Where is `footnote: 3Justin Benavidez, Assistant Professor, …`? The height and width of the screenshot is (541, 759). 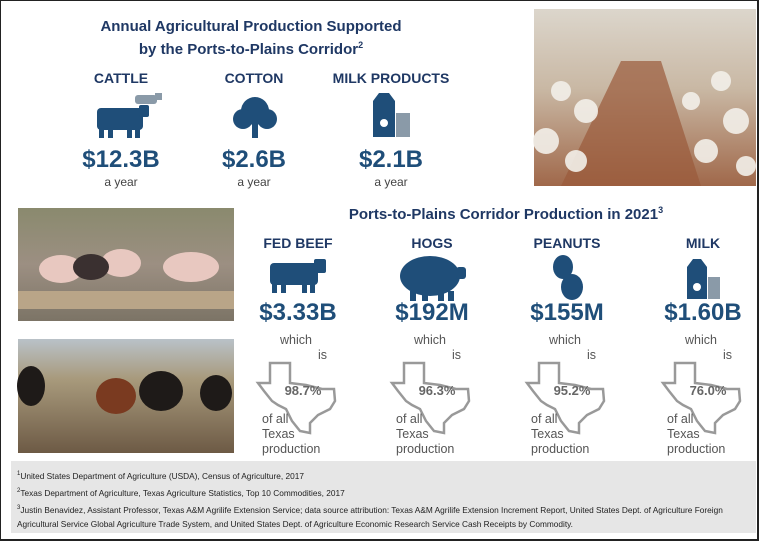 footnote: 3Justin Benavidez, Assistant Professor, … is located at coordinates (383, 517).